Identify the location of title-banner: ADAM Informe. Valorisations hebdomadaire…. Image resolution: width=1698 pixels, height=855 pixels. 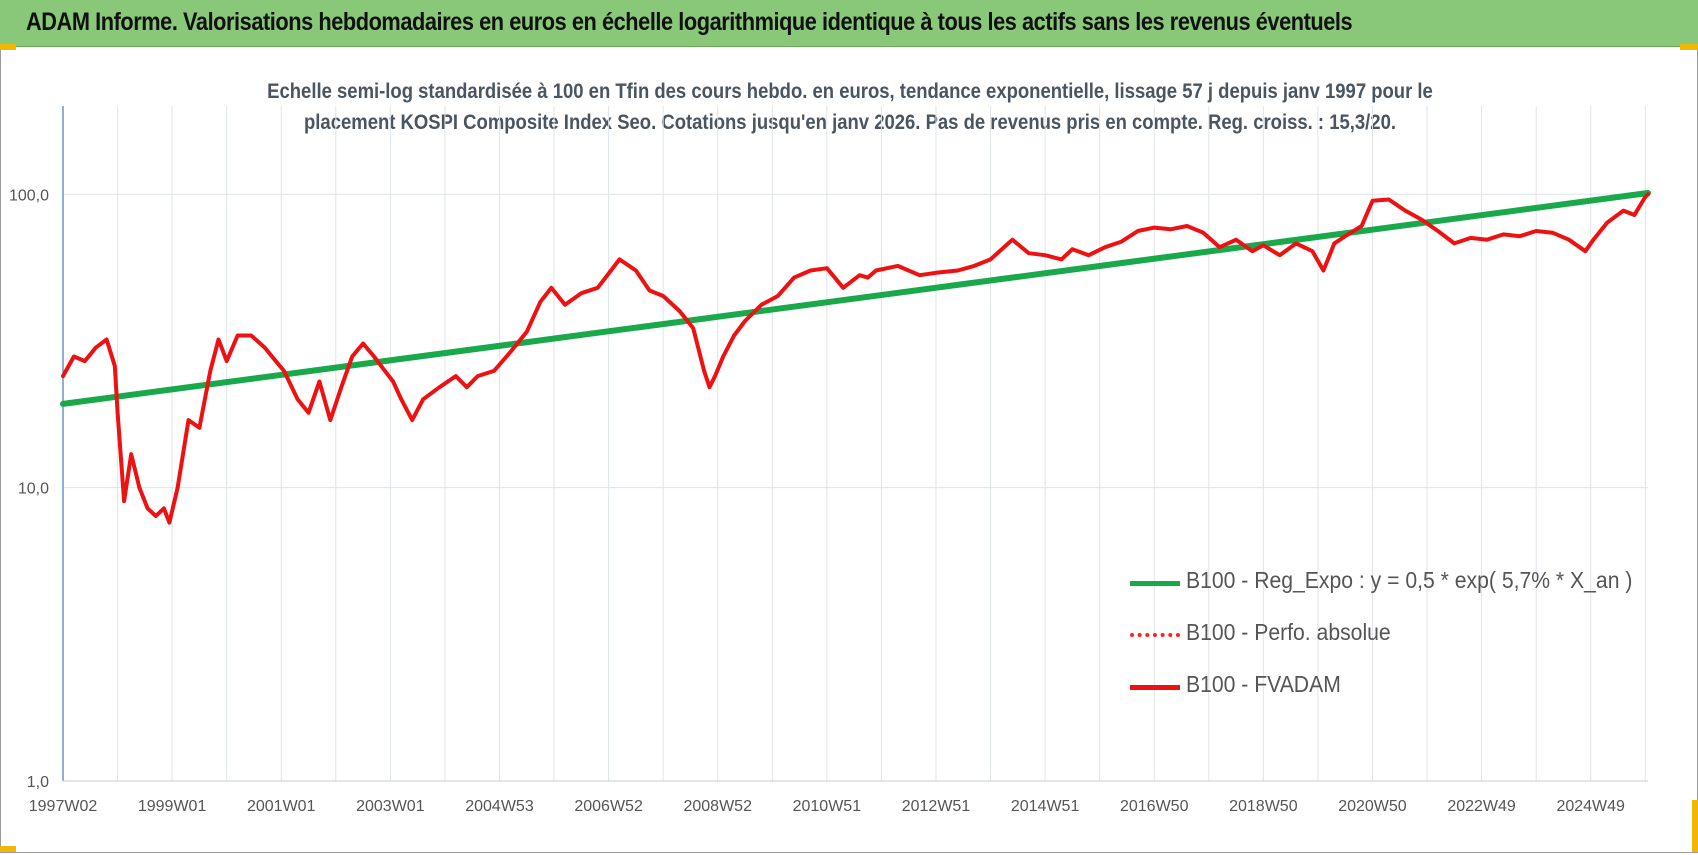
(849, 23).